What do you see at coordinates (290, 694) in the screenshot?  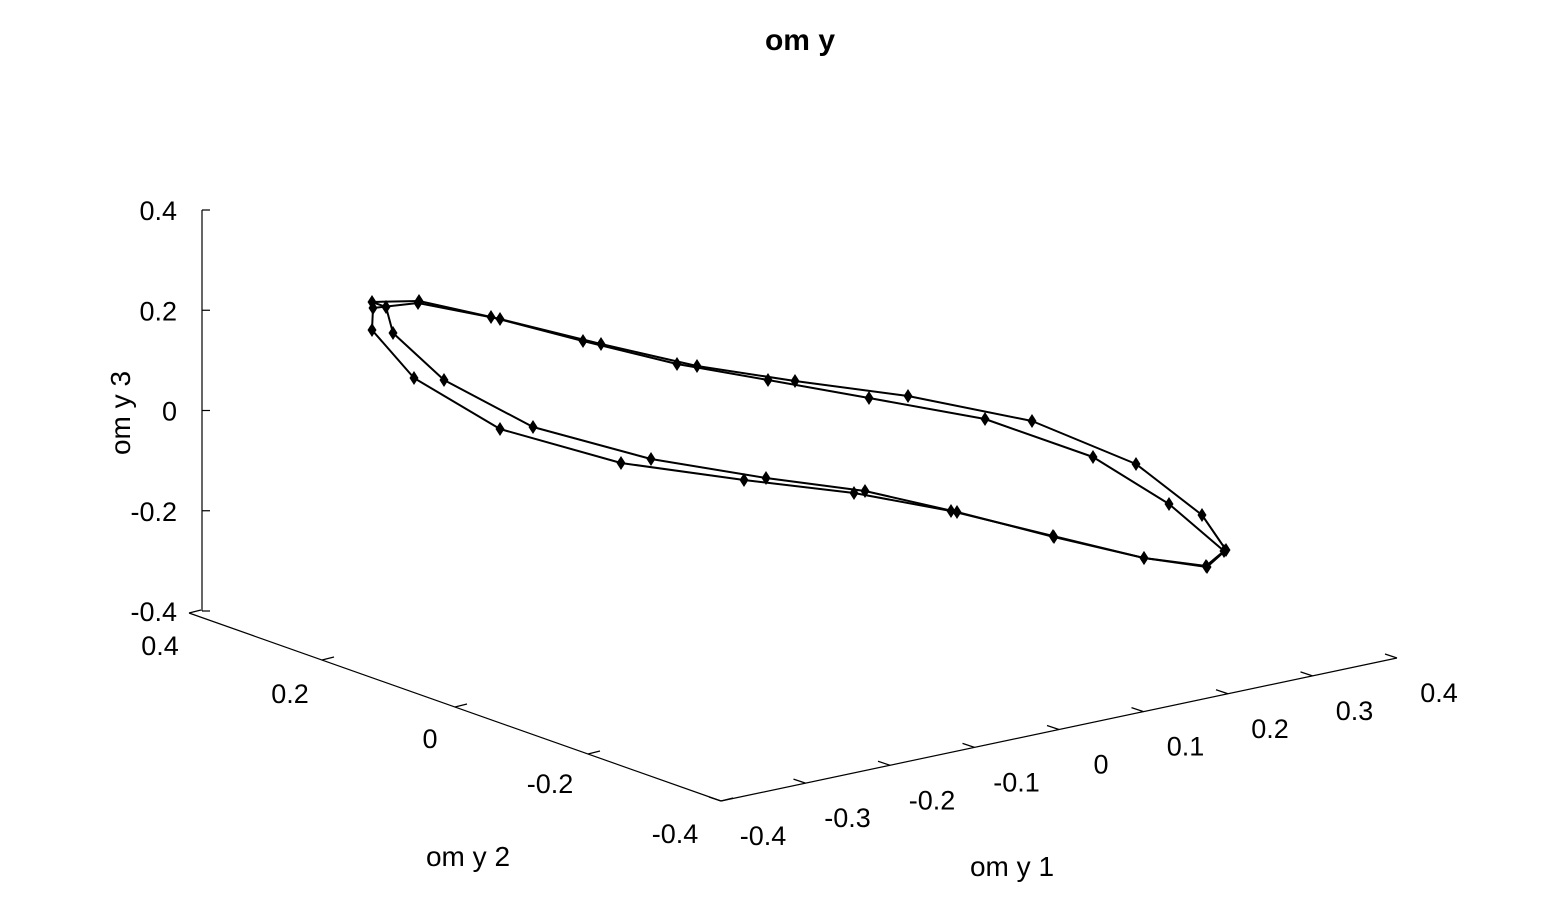 I see `y-tick-label: 0.2` at bounding box center [290, 694].